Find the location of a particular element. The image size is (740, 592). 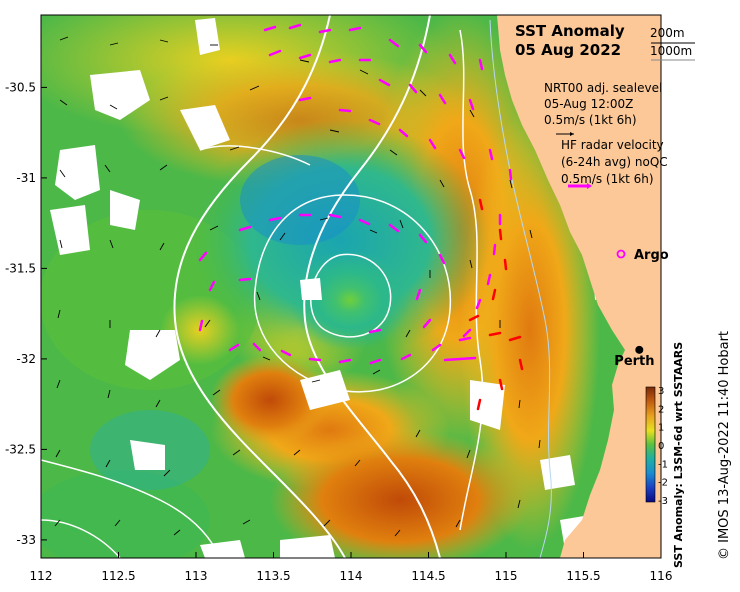

credit-text: © IMOS 13-Aug-2022 11:40 Hobart is located at coordinates (724, 445).